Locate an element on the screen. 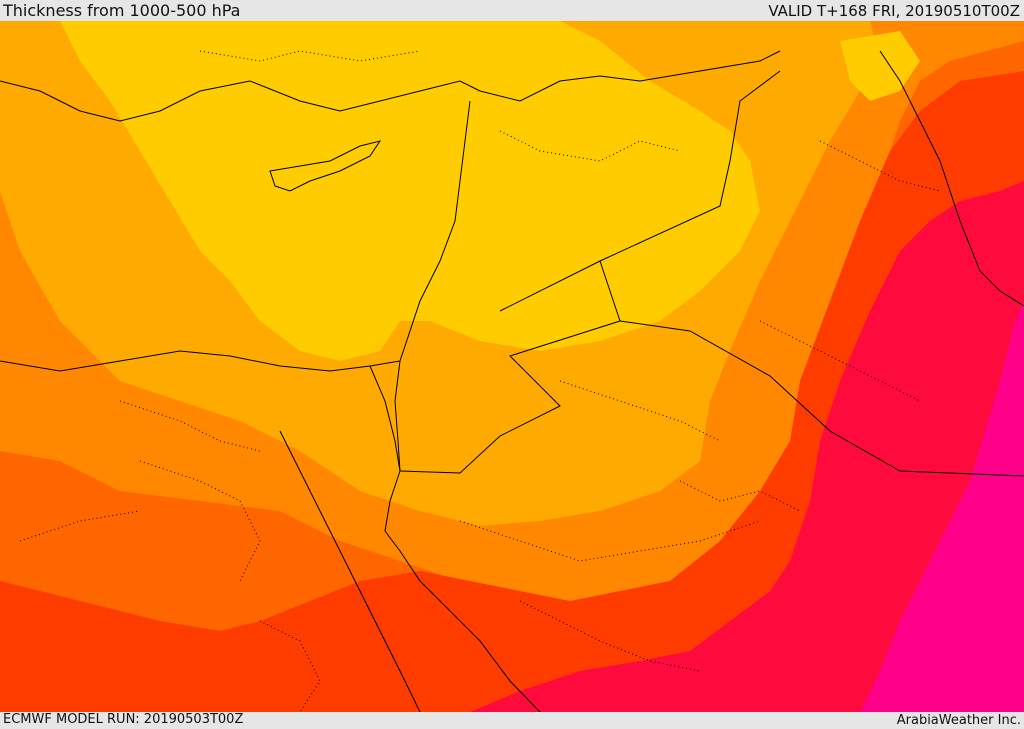 The height and width of the screenshot is (729, 1024). coastline-red-sea-east is located at coordinates (462, 591).